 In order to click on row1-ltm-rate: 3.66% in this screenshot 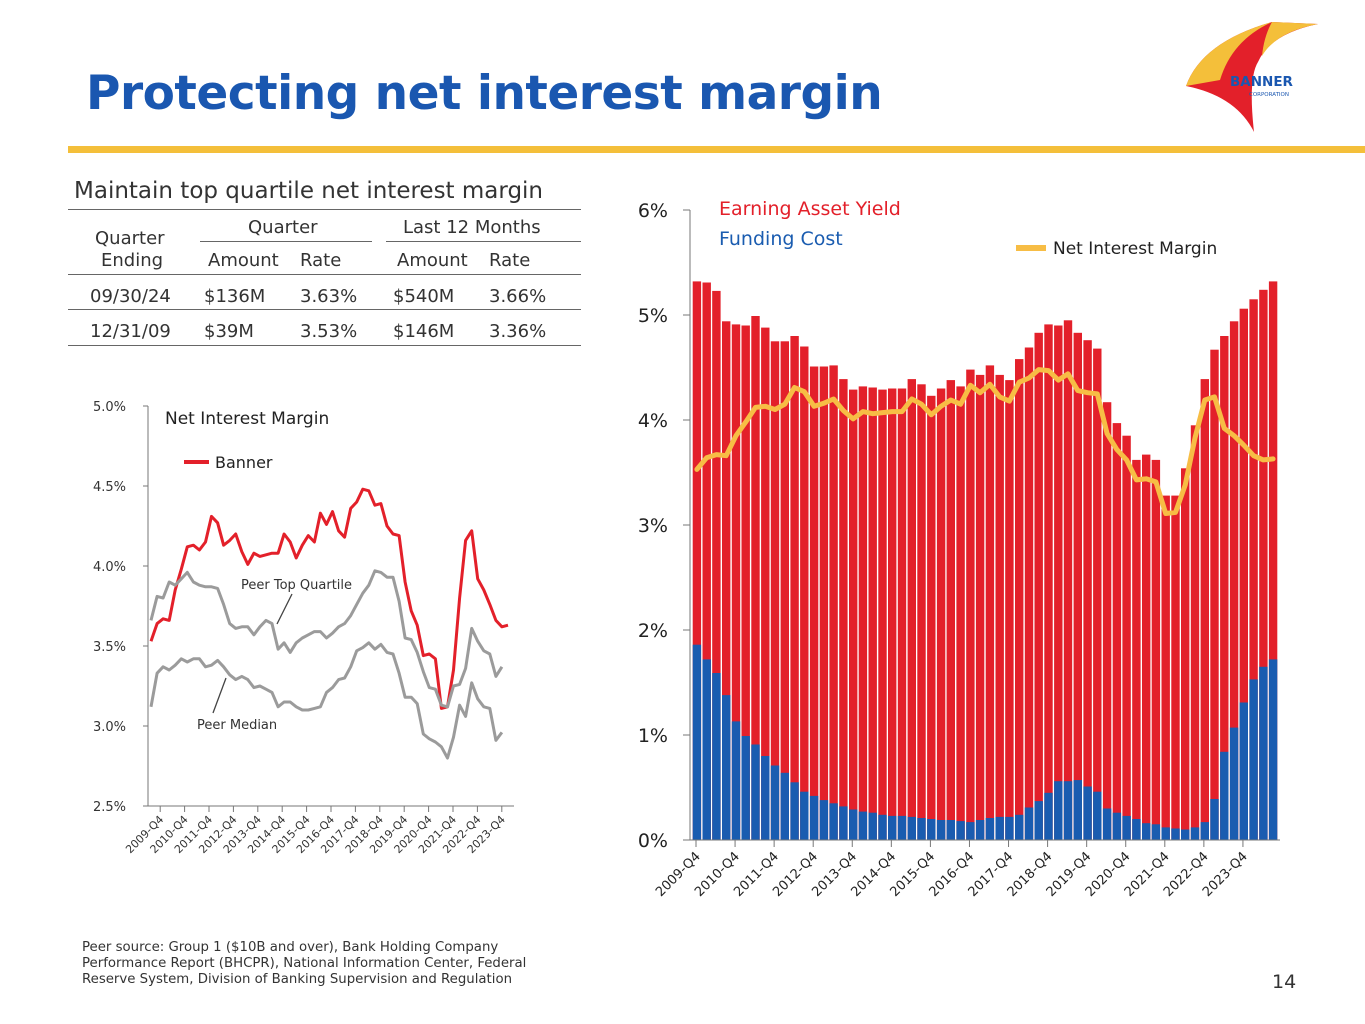, I will do `click(518, 296)`.